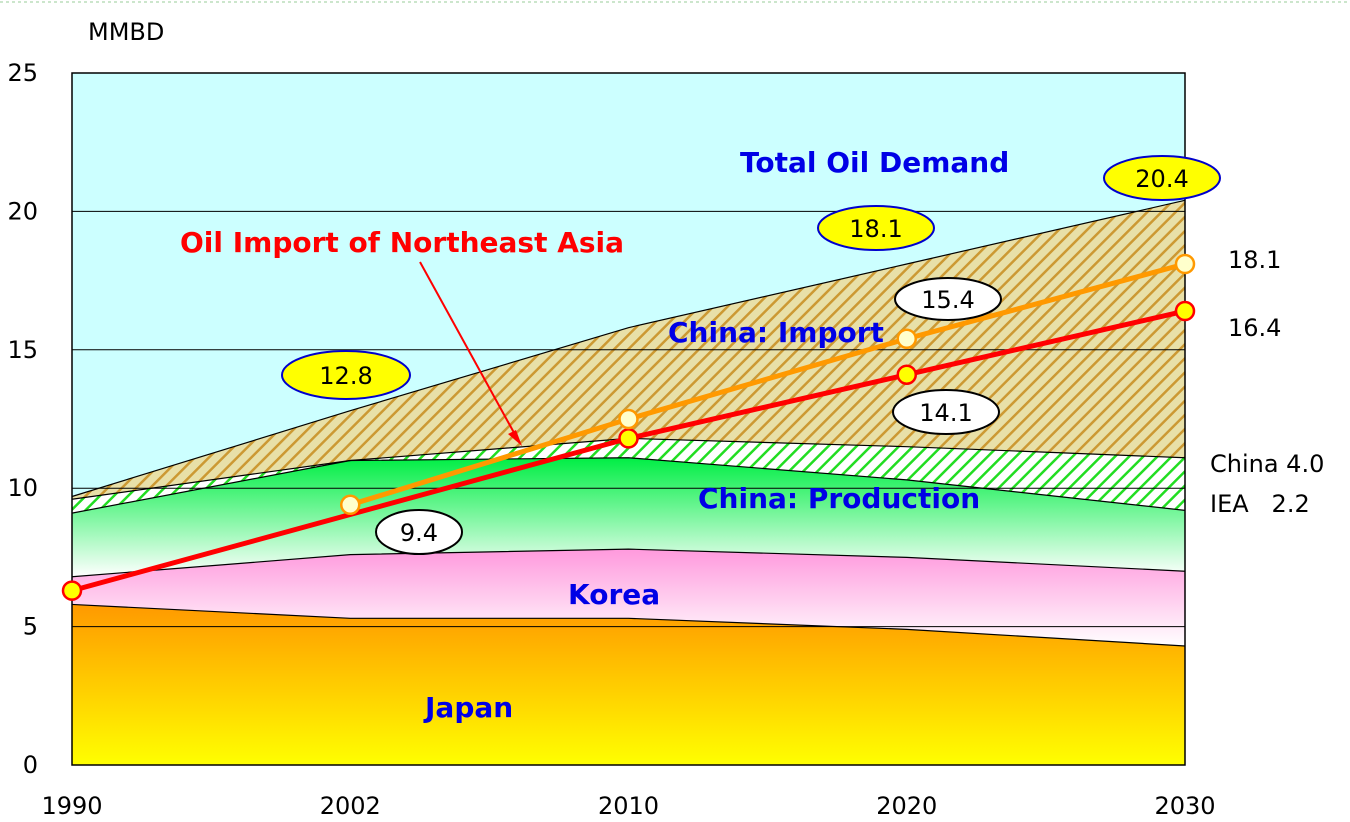 The height and width of the screenshot is (822, 1350). I want to click on korea-area, so click(628, 597).